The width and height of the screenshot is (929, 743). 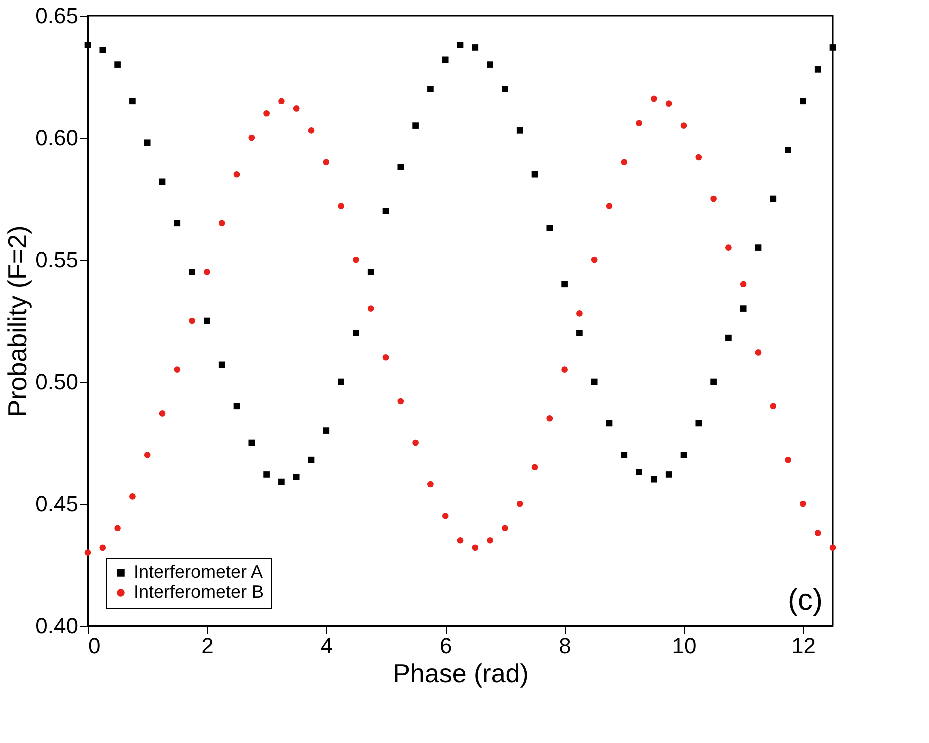 I want to click on x-tick-label: 2, so click(x=208, y=646).